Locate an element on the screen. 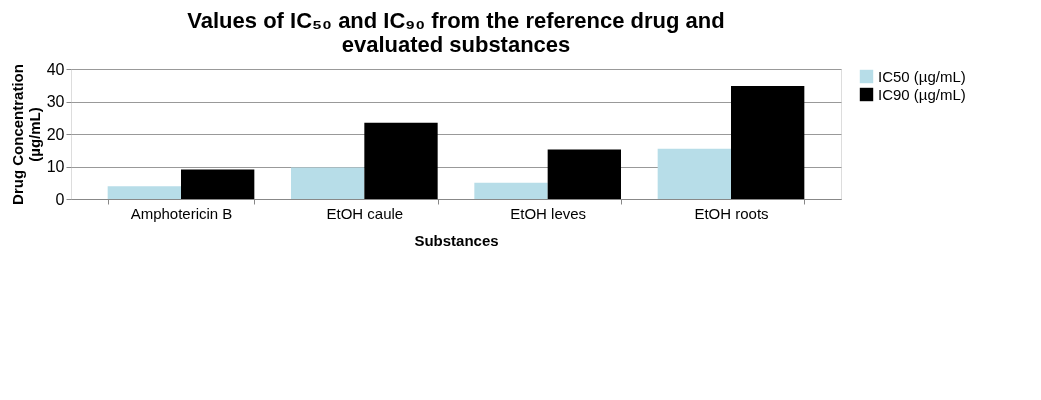  y-tick-label: 20 is located at coordinates (55, 134).